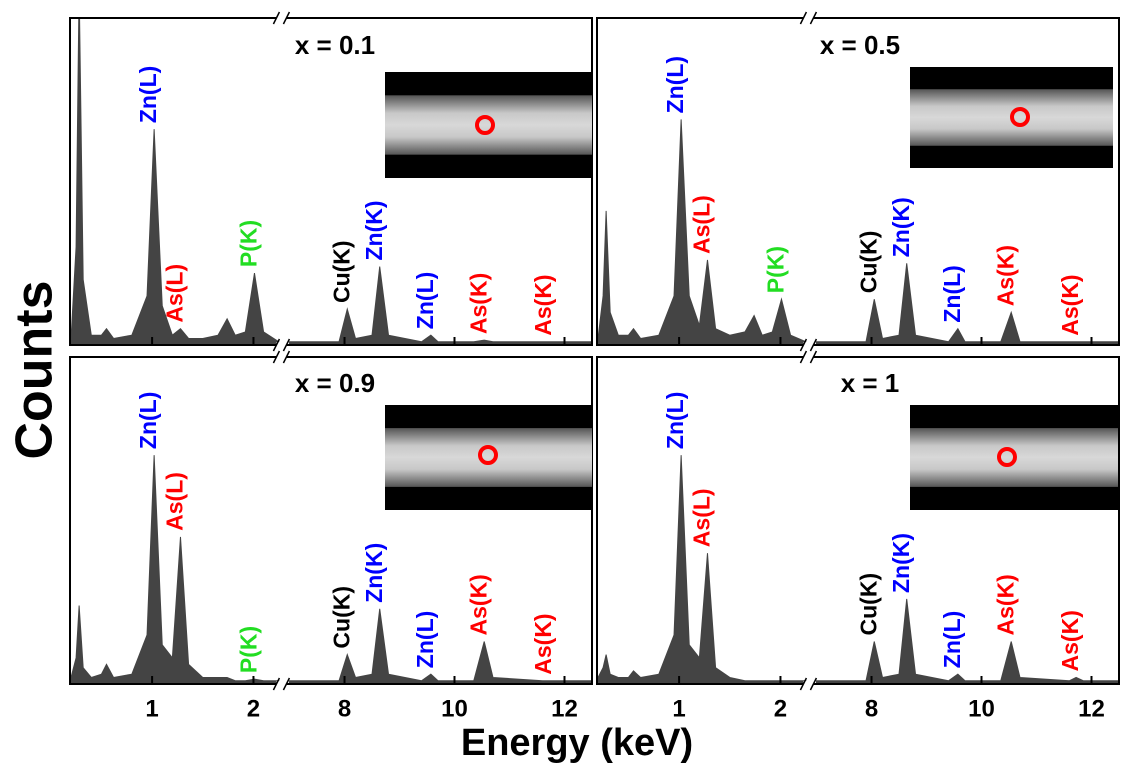  I want to click on x-axis-label: Energy (keV), so click(577, 743).